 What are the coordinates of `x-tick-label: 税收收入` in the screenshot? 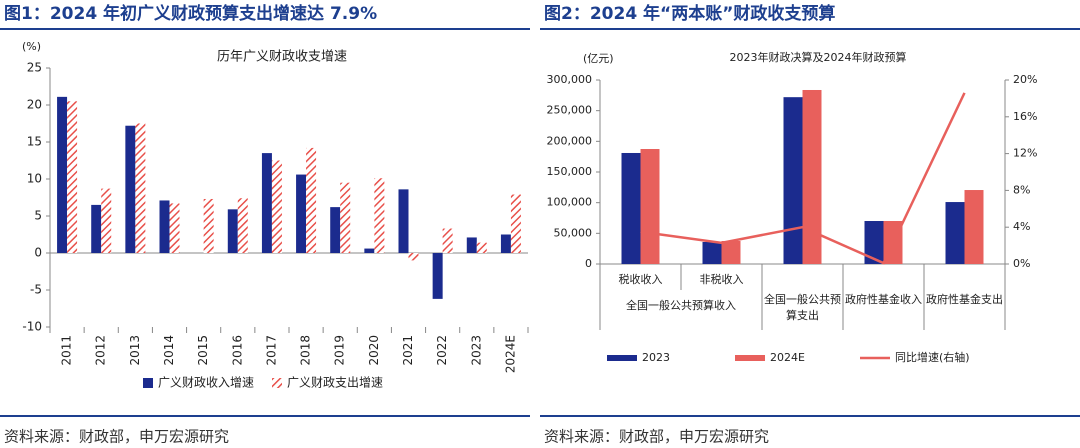 It's located at (640, 279).